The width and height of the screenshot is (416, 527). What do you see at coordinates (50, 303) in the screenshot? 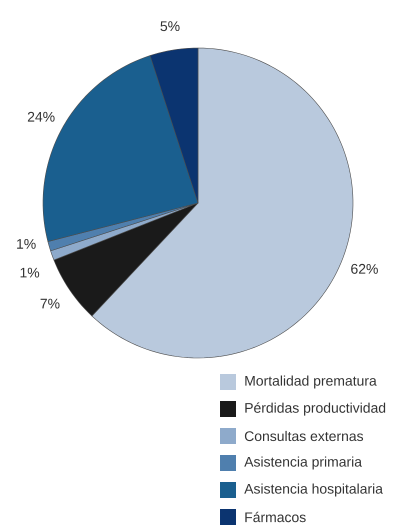
I see `data-label: 7%` at bounding box center [50, 303].